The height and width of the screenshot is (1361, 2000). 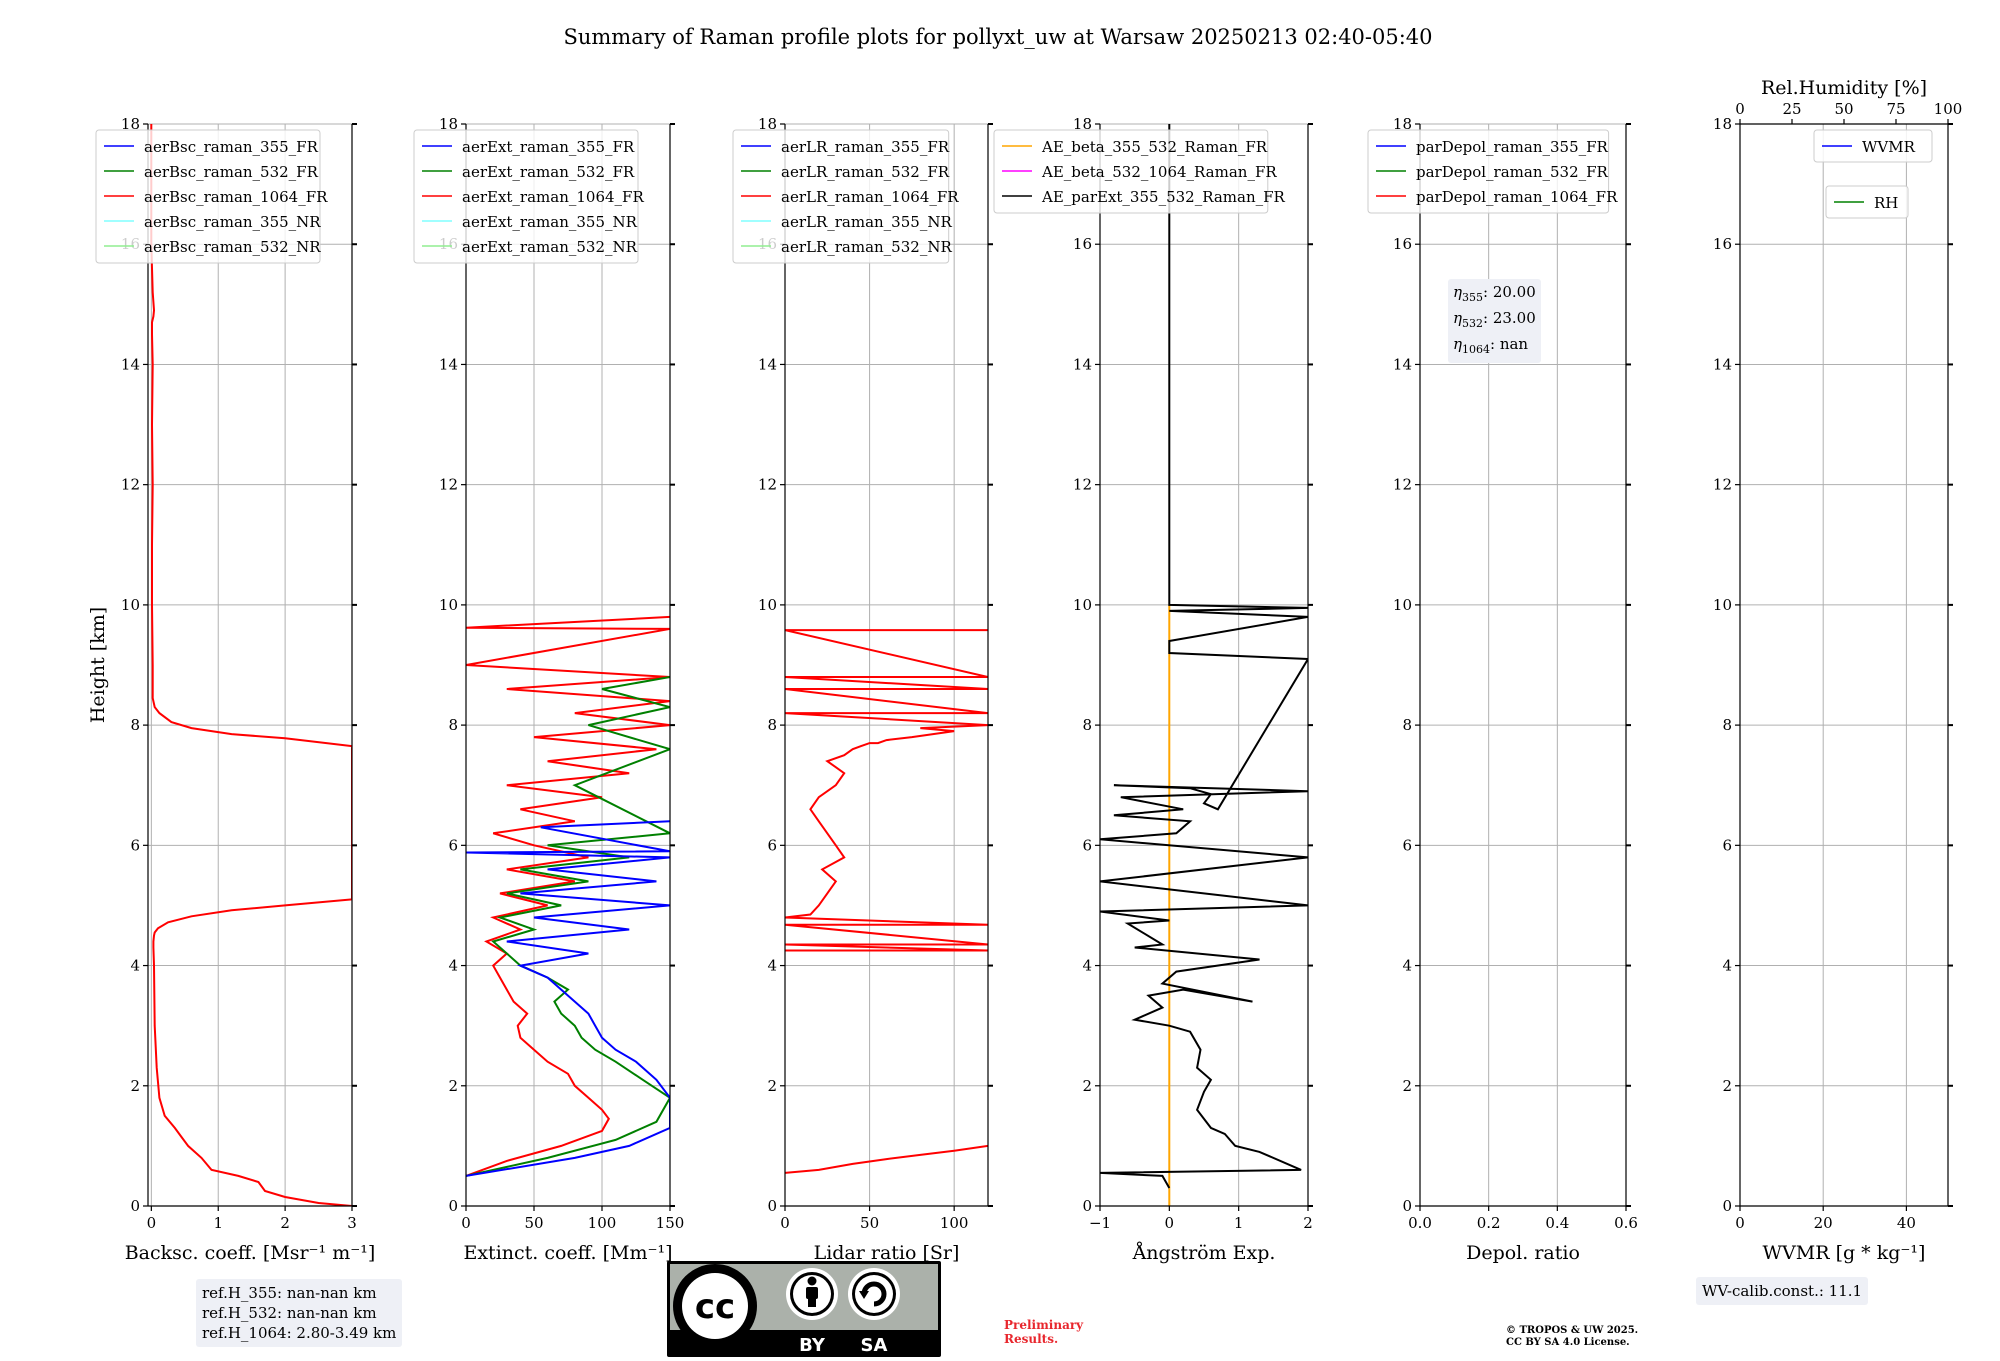 What do you see at coordinates (1489, 1223) in the screenshot?
I see `x-tick-label: 0.2` at bounding box center [1489, 1223].